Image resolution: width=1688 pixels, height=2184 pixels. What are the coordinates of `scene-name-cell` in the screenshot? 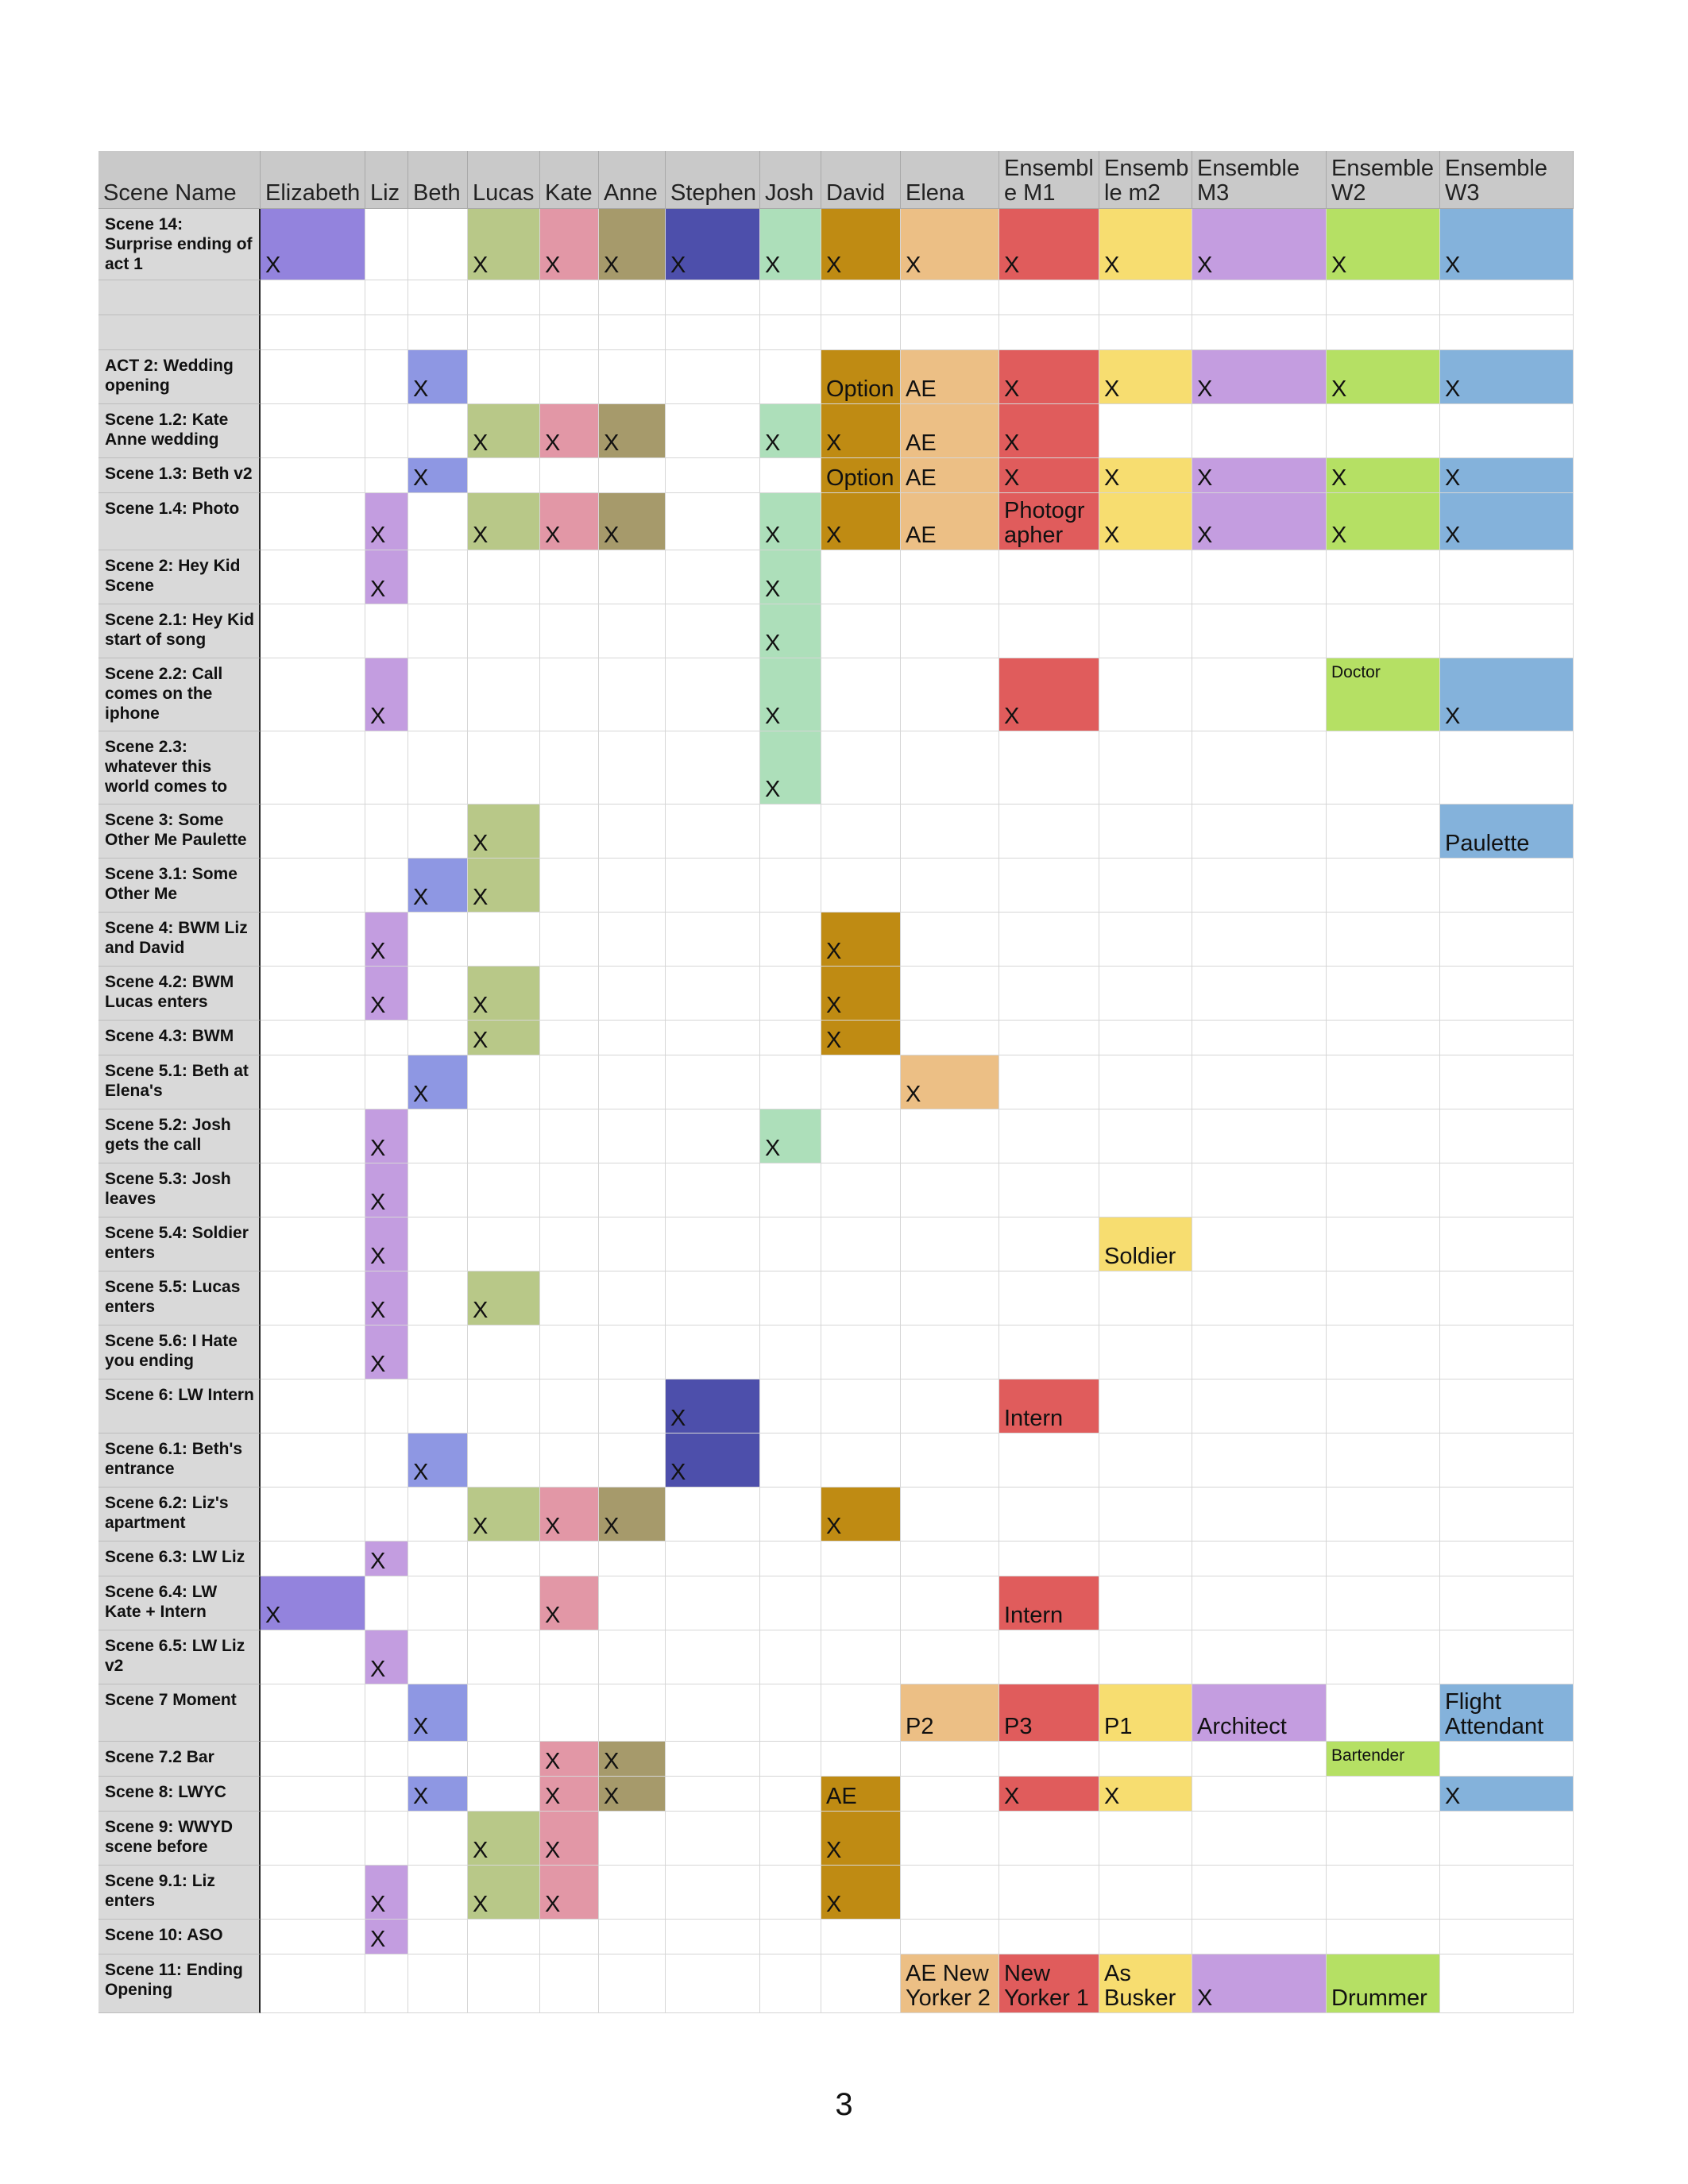 It's located at (179, 297).